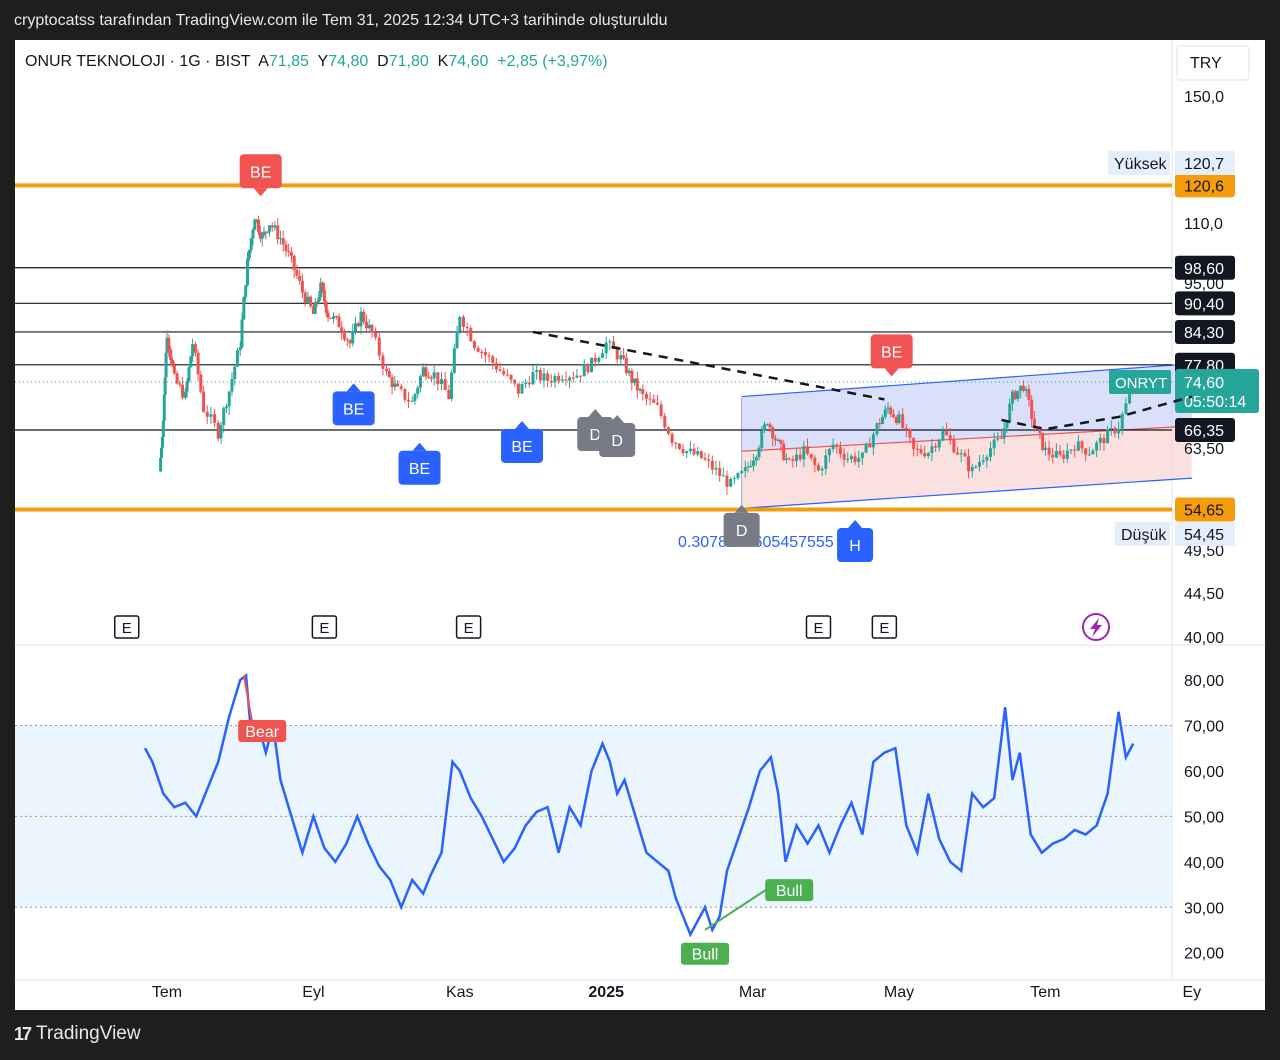 The height and width of the screenshot is (1060, 1280). What do you see at coordinates (167, 992) in the screenshot?
I see `time-tick-0: Tem` at bounding box center [167, 992].